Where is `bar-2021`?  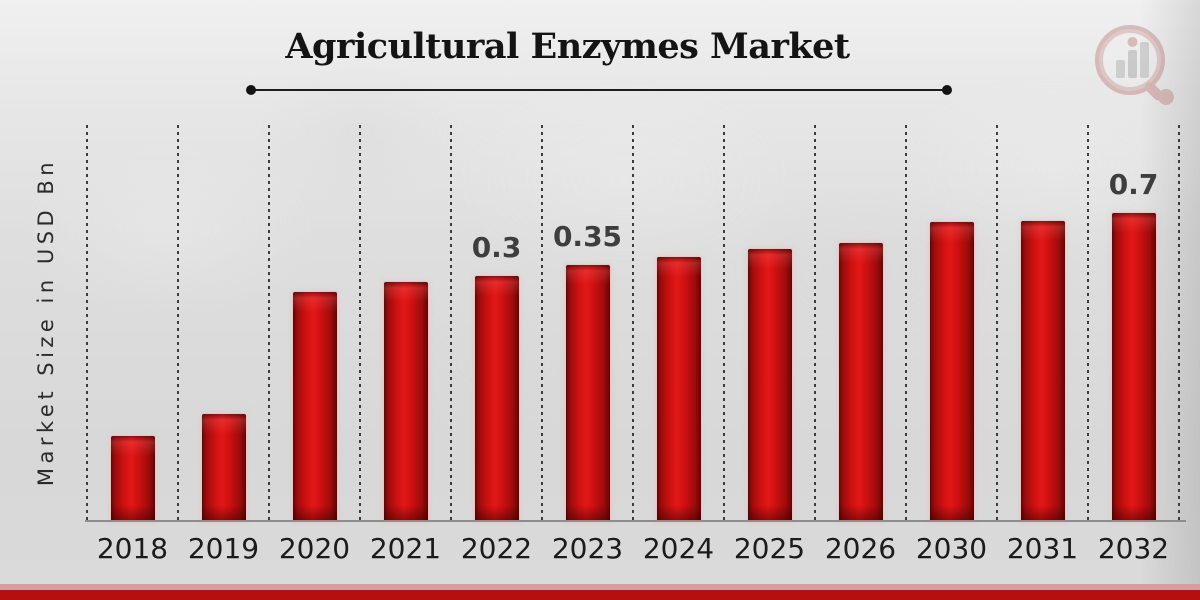 bar-2021 is located at coordinates (405, 401).